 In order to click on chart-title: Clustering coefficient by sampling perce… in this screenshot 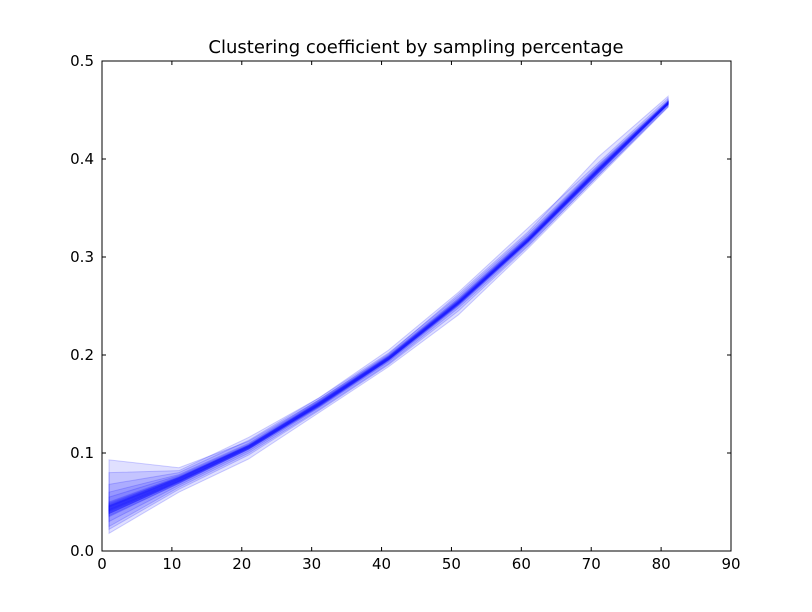, I will do `click(415, 47)`.